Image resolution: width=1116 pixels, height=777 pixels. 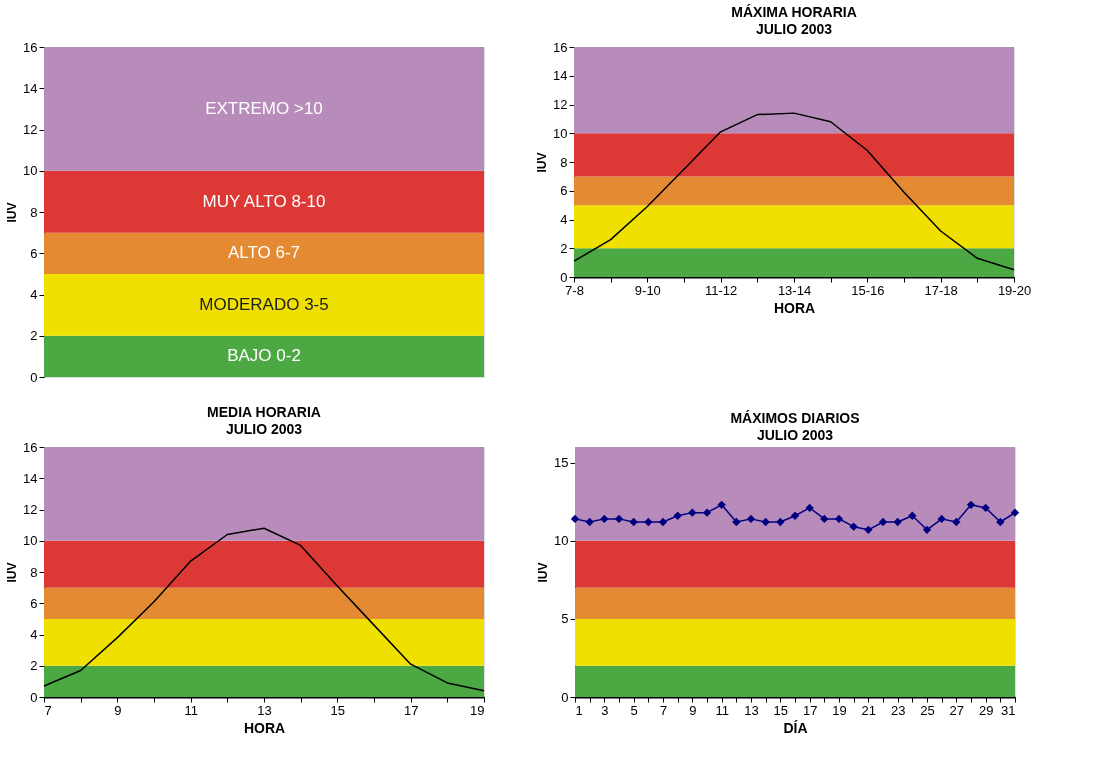 I want to click on x-tick-label: 21, so click(x=869, y=710).